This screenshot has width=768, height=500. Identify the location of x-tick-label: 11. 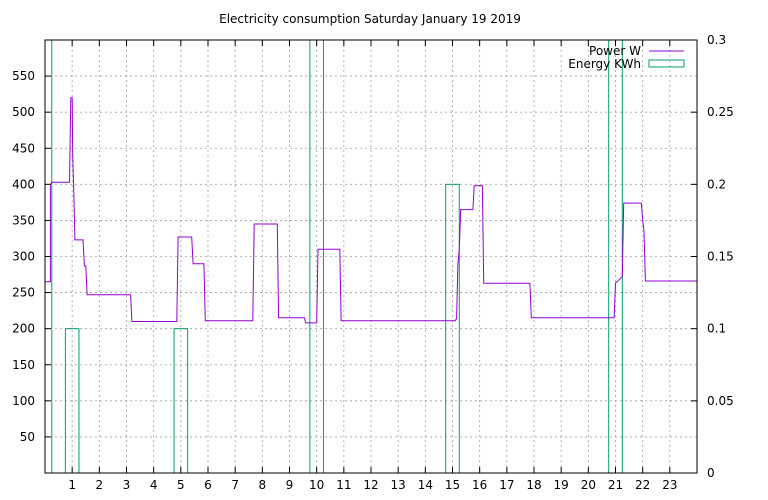
(343, 485).